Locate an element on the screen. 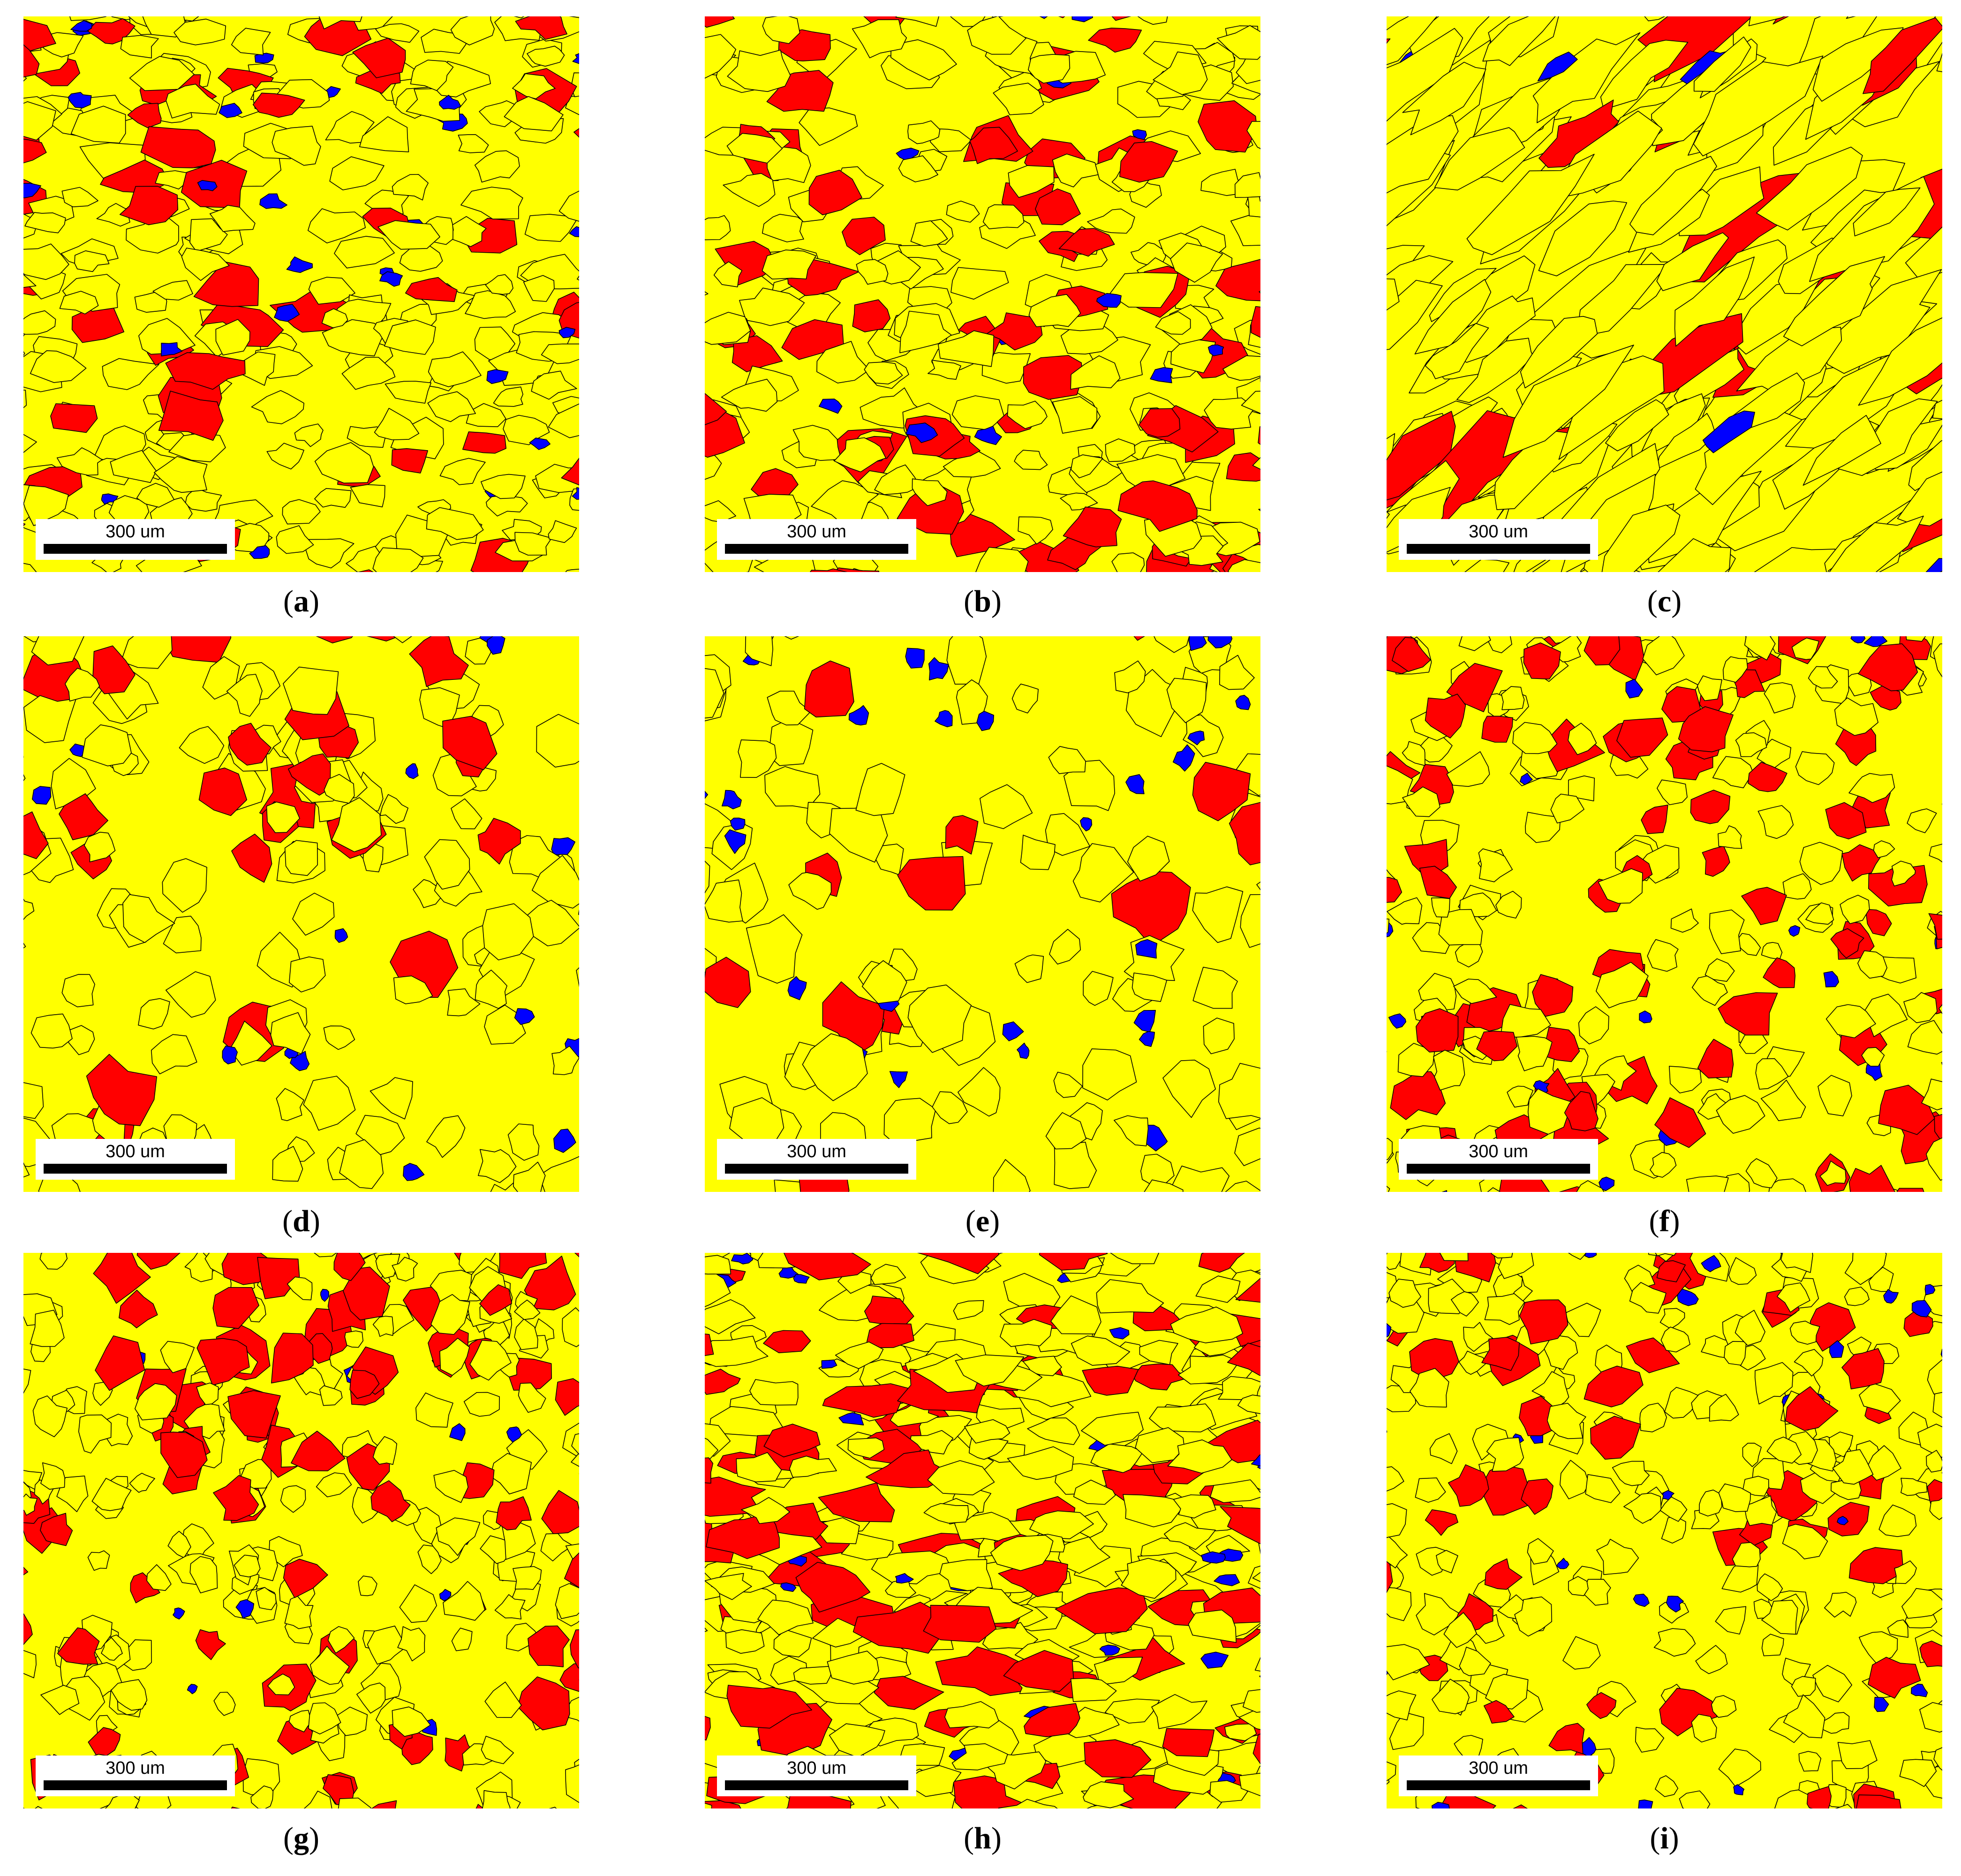 The width and height of the screenshot is (1961, 1876). scale-bar-line-i is located at coordinates (1499, 1785).